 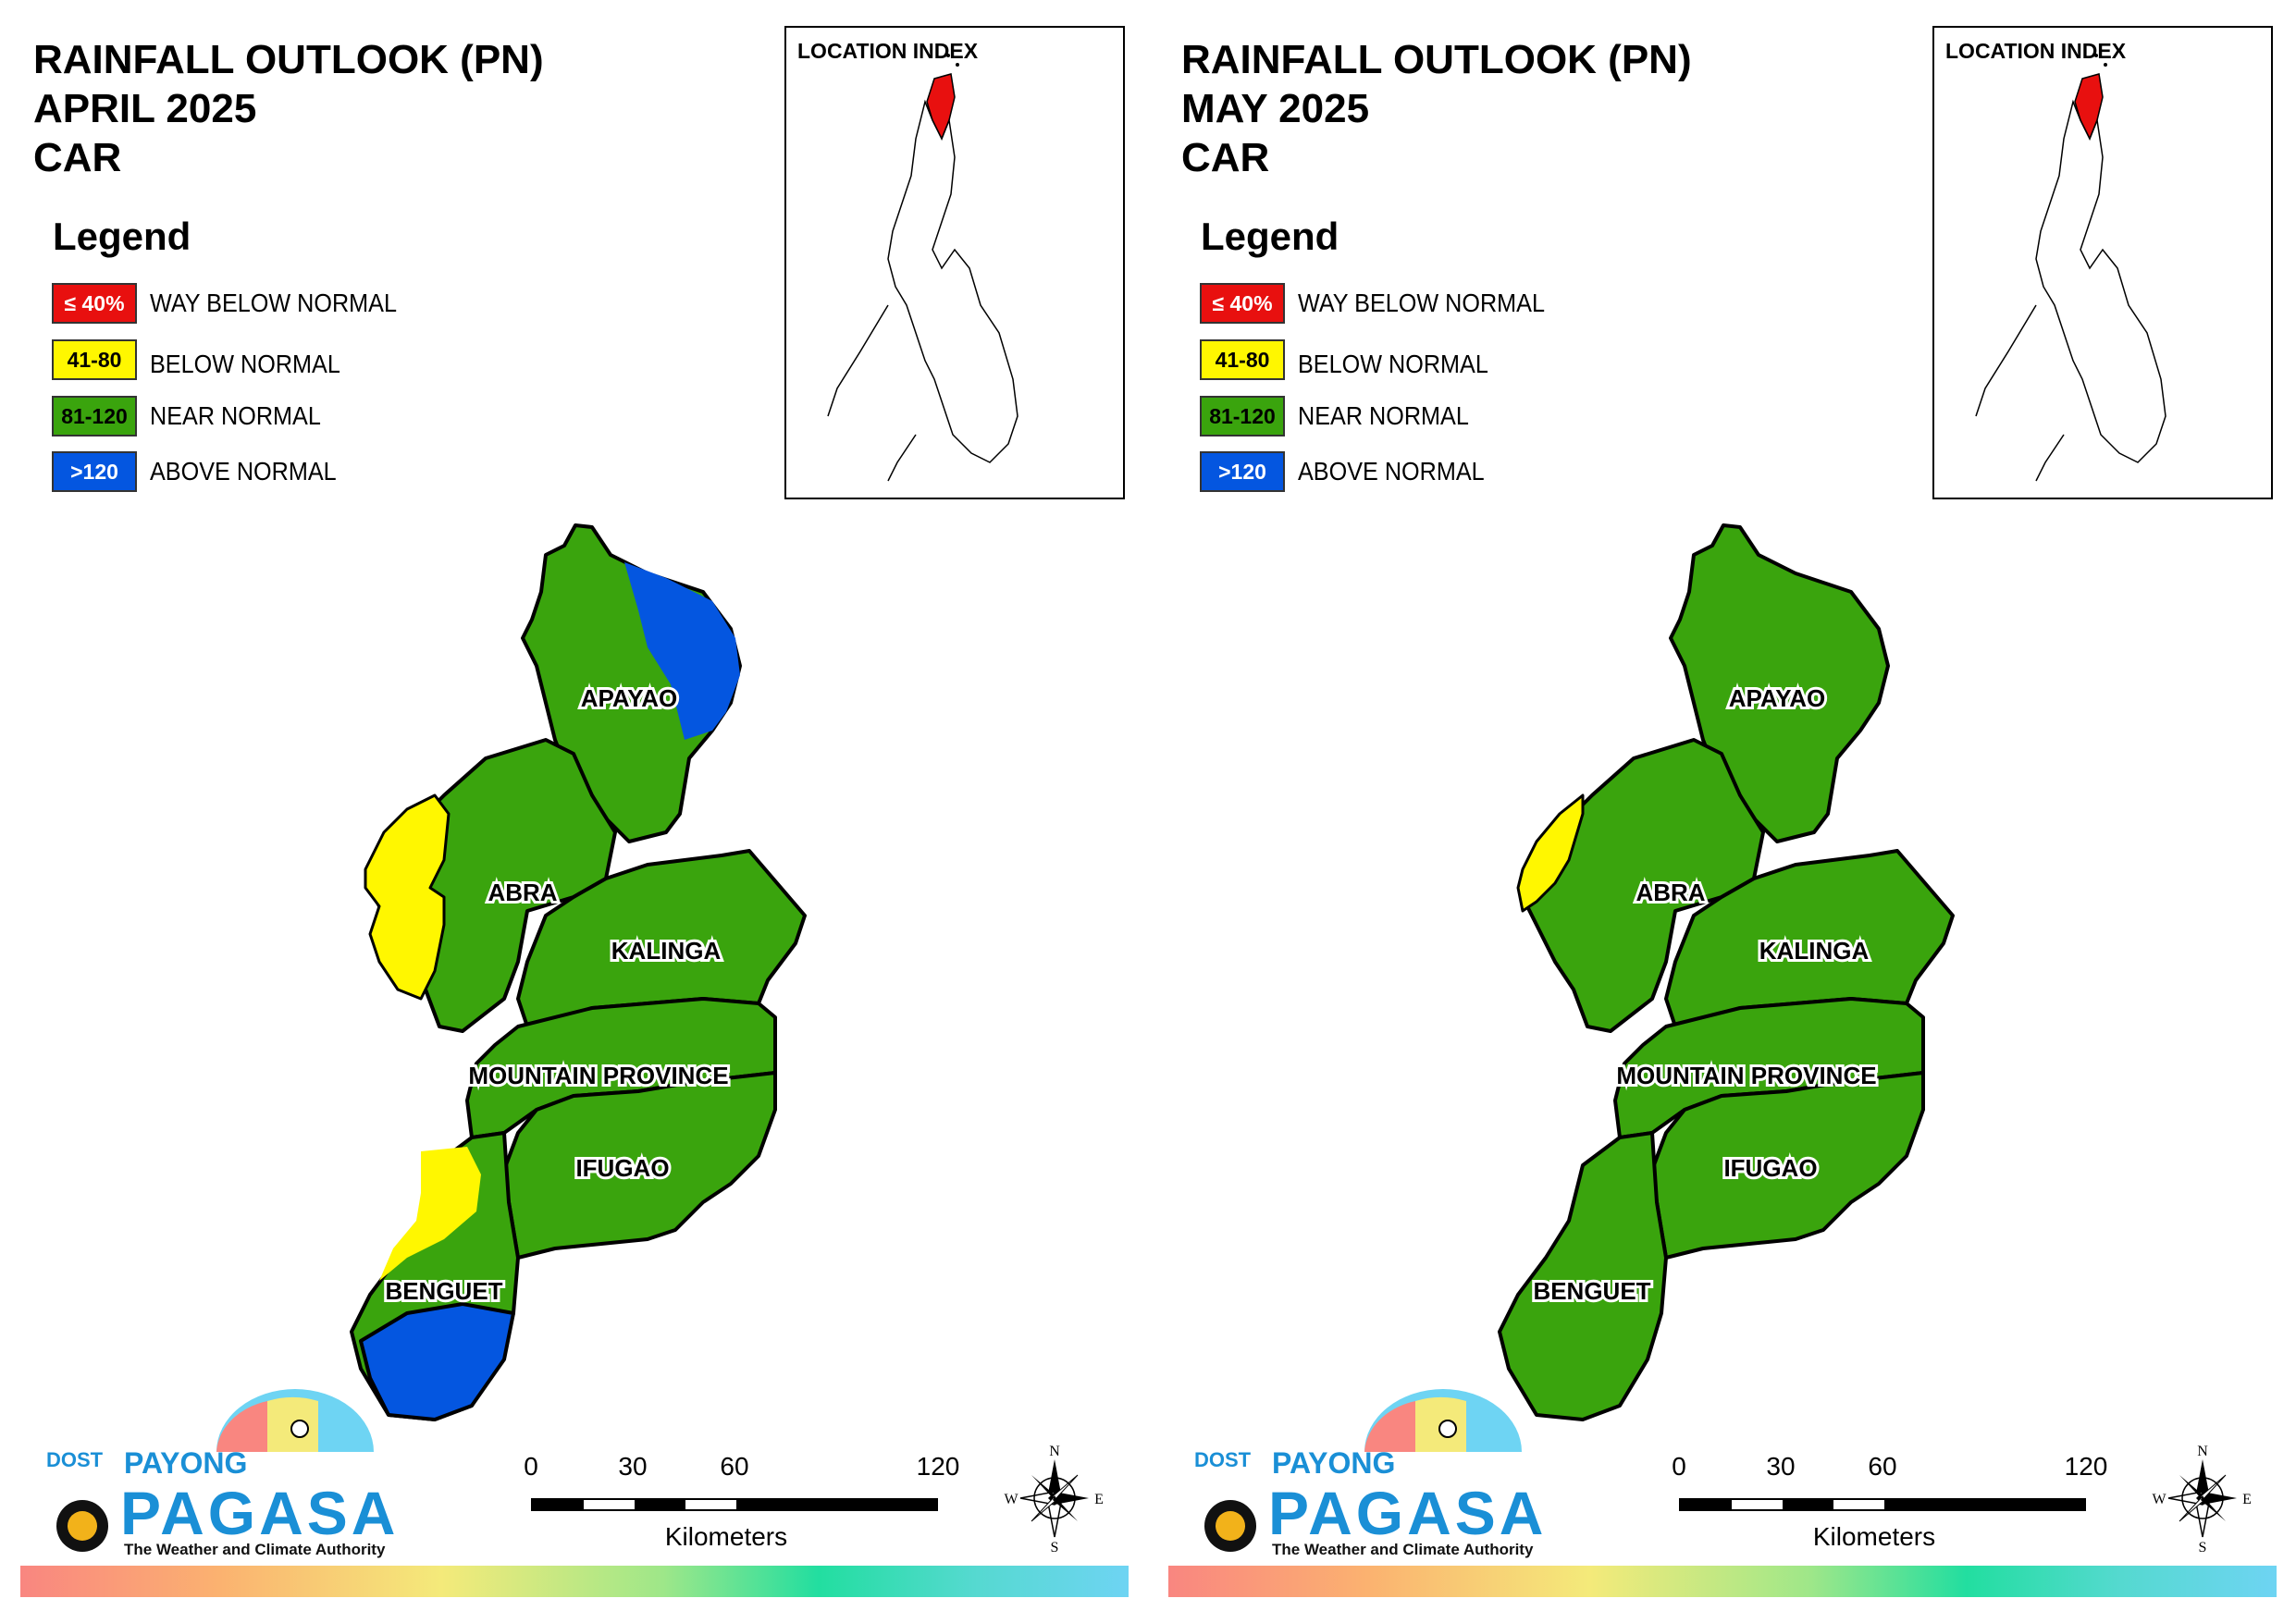 What do you see at coordinates (938, 1466) in the screenshot?
I see `scale-tick-label: 120` at bounding box center [938, 1466].